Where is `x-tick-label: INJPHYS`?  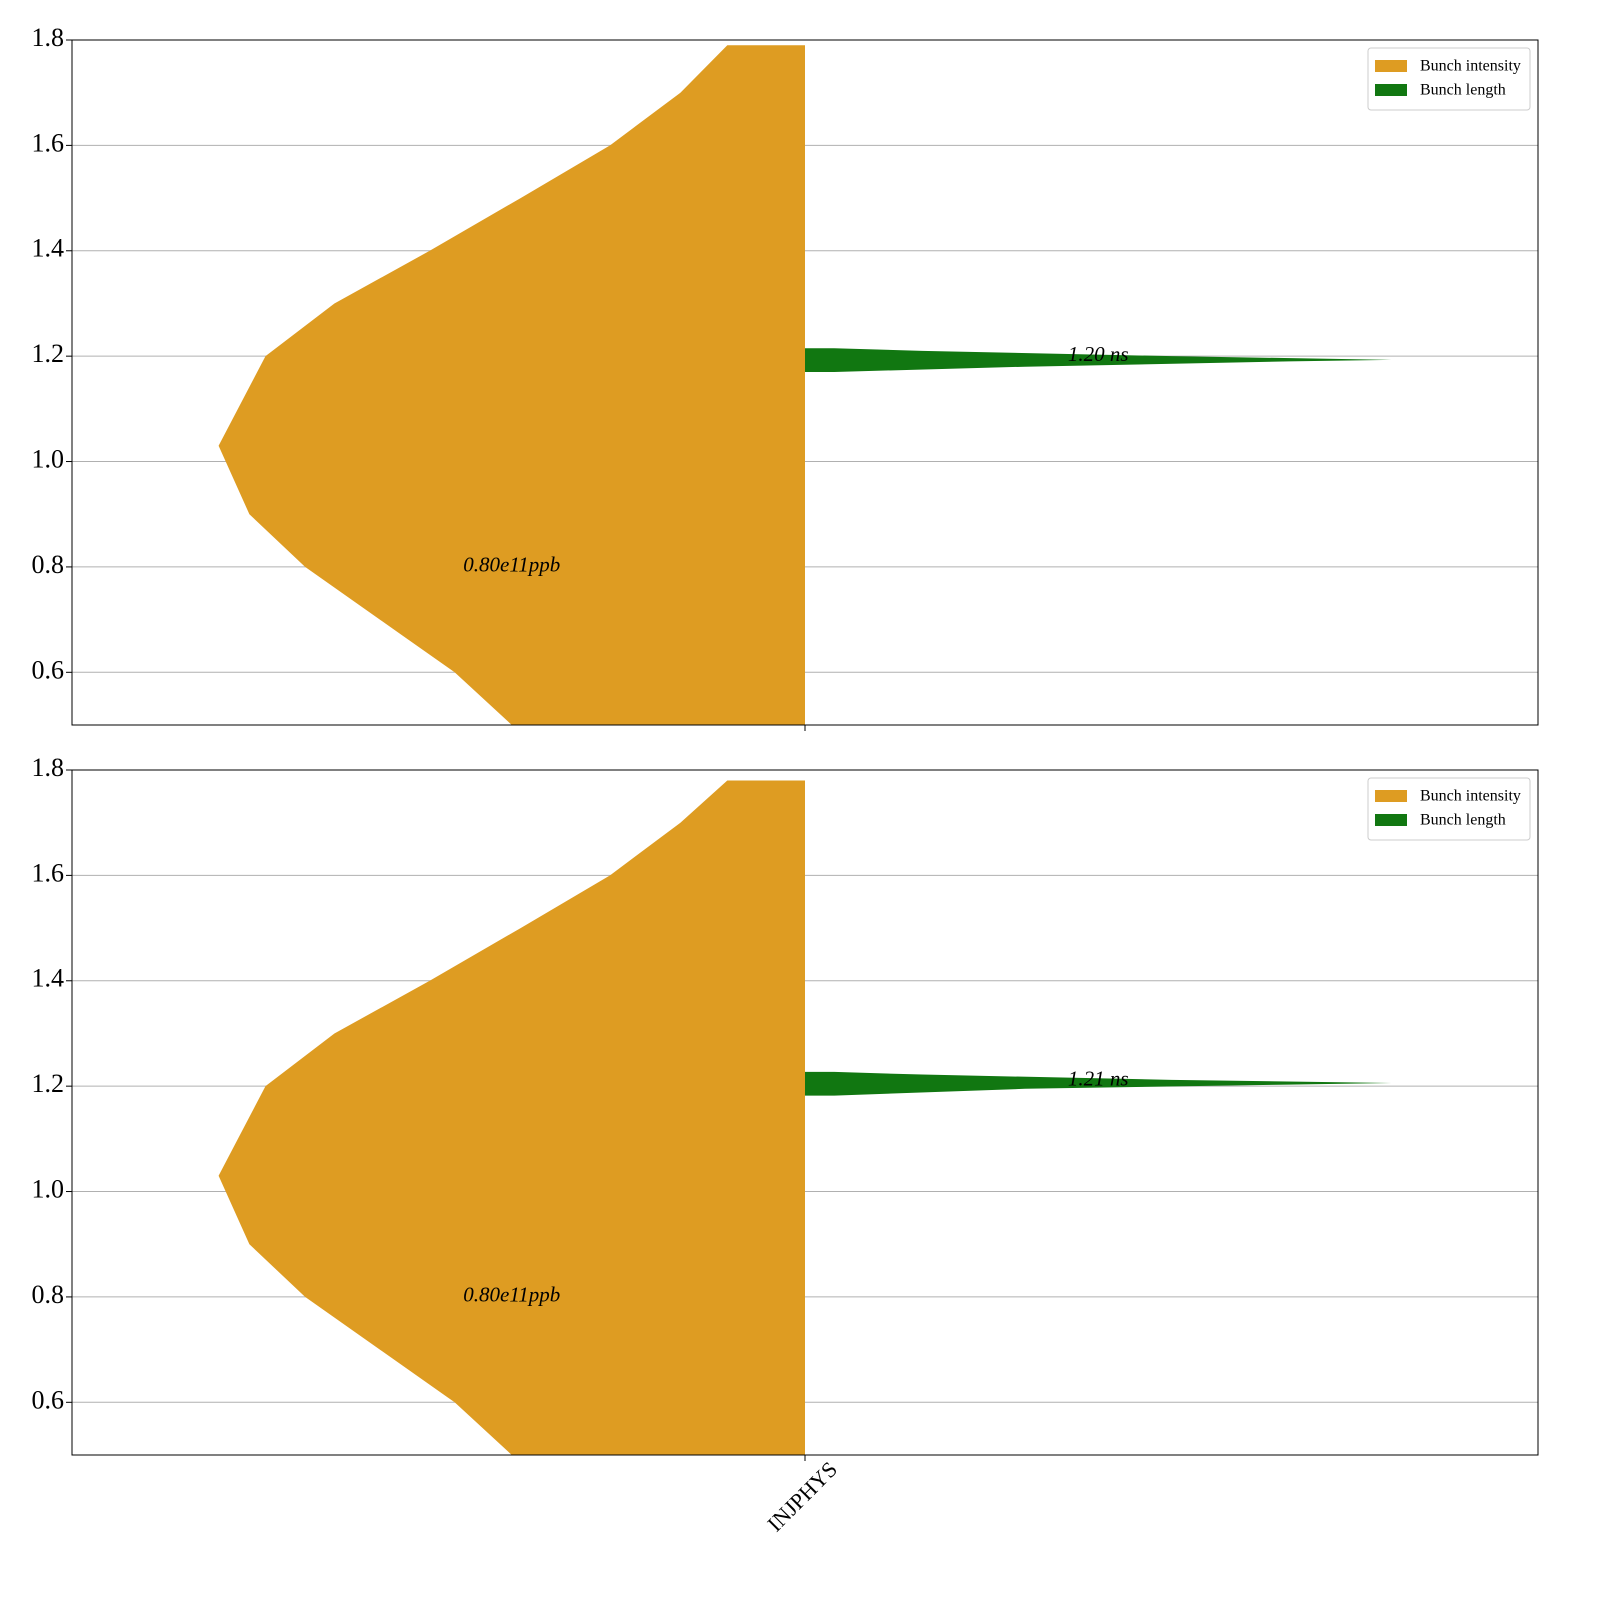 x-tick-label: INJPHYS is located at coordinates (802, 1496).